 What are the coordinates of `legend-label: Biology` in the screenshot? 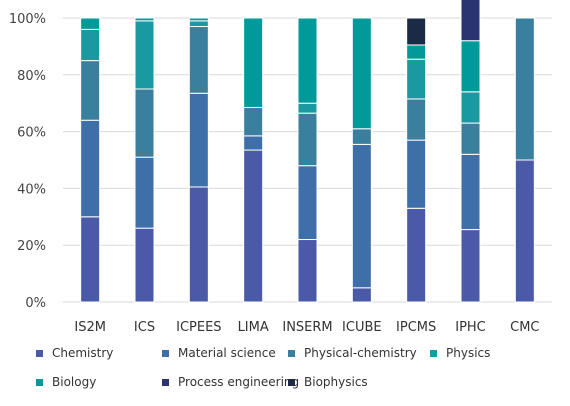 It's located at (74, 382).